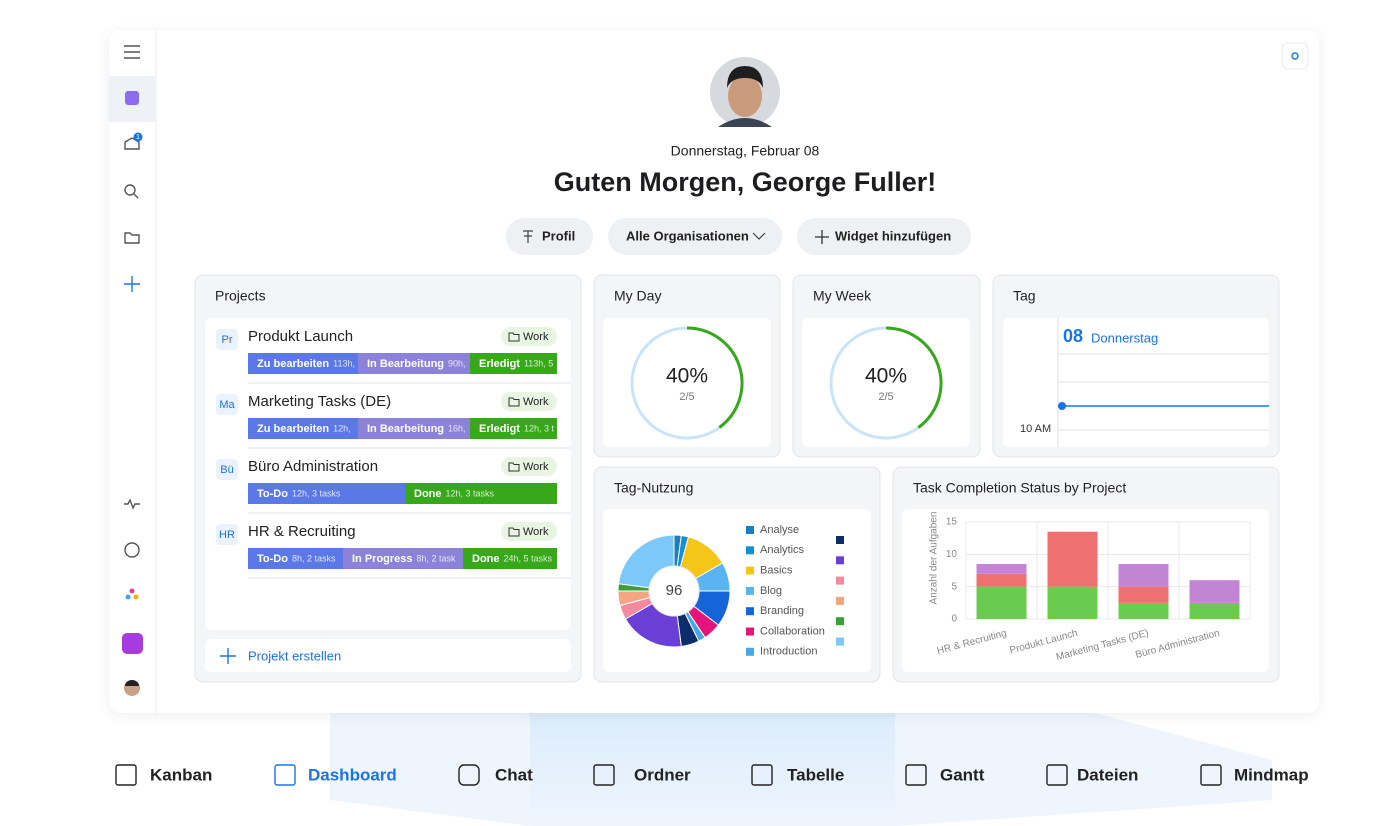 The width and height of the screenshot is (1377, 826). What do you see at coordinates (314, 558) in the screenshot?
I see `segment-detail: 8h, 2 tasks` at bounding box center [314, 558].